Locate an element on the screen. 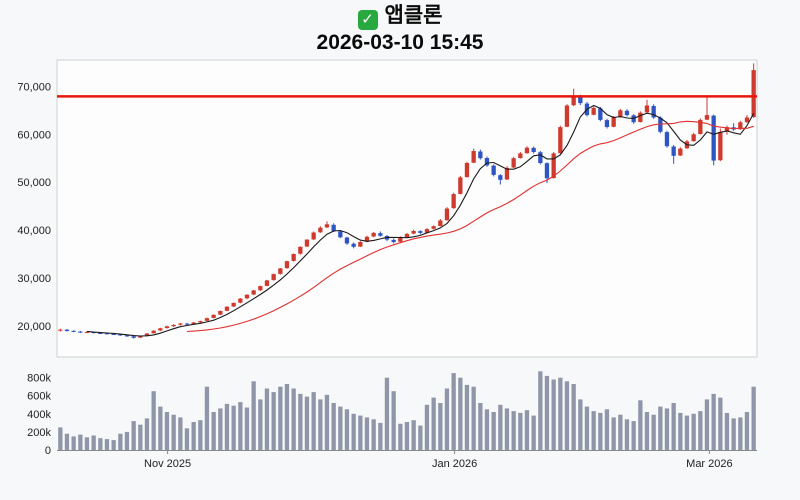  svg-text: 70,000 is located at coordinates (34, 87).